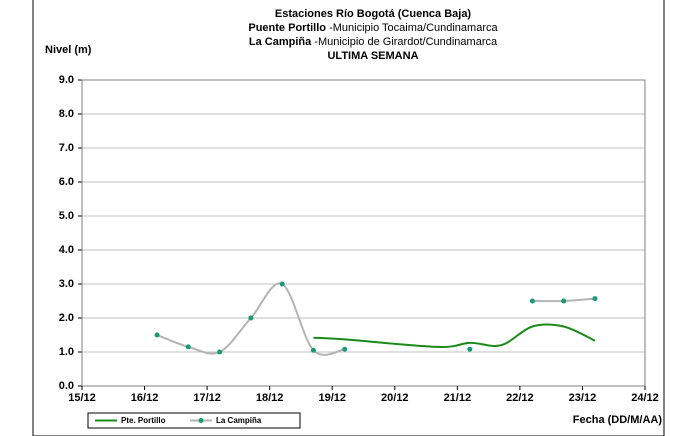 The width and height of the screenshot is (679, 436). What do you see at coordinates (520, 398) in the screenshot?
I see `x-tick-label: 22/12` at bounding box center [520, 398].